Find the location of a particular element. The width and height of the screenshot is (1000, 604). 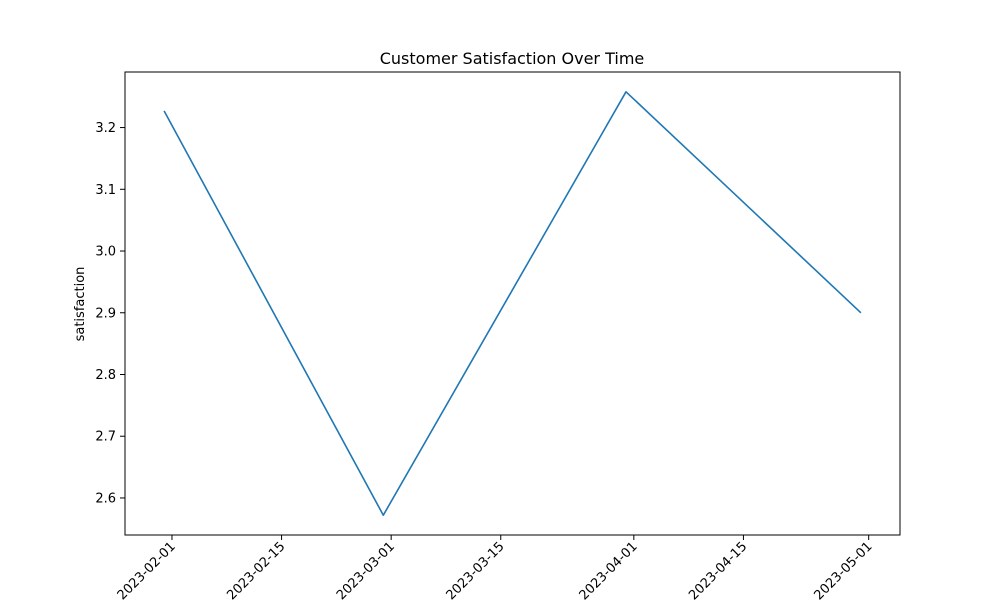

chart-title: Customer Satisfaction Over Time is located at coordinates (512, 58).